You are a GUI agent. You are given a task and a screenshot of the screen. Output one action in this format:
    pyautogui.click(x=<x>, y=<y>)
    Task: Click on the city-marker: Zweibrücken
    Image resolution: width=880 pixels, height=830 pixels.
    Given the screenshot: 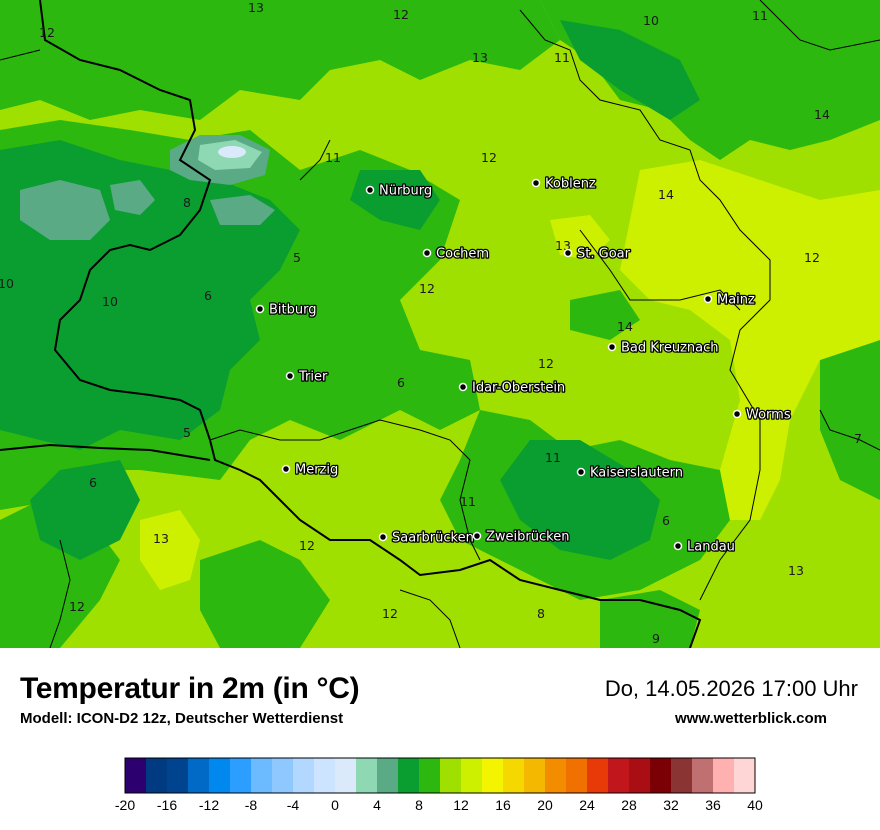 What is the action you would take?
    pyautogui.click(x=521, y=537)
    